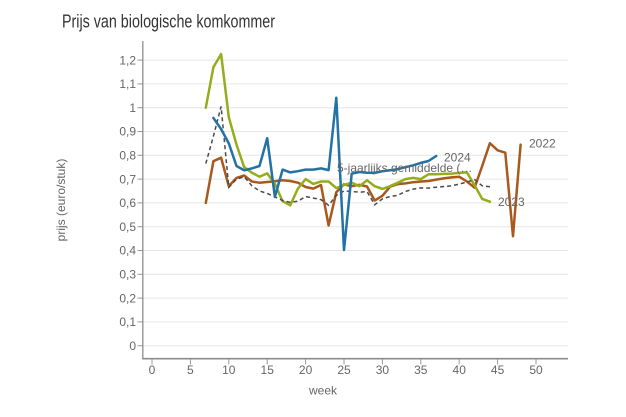 This screenshot has width=626, height=417. What do you see at coordinates (127, 132) in the screenshot?
I see `svg-text: 0,9` at bounding box center [127, 132].